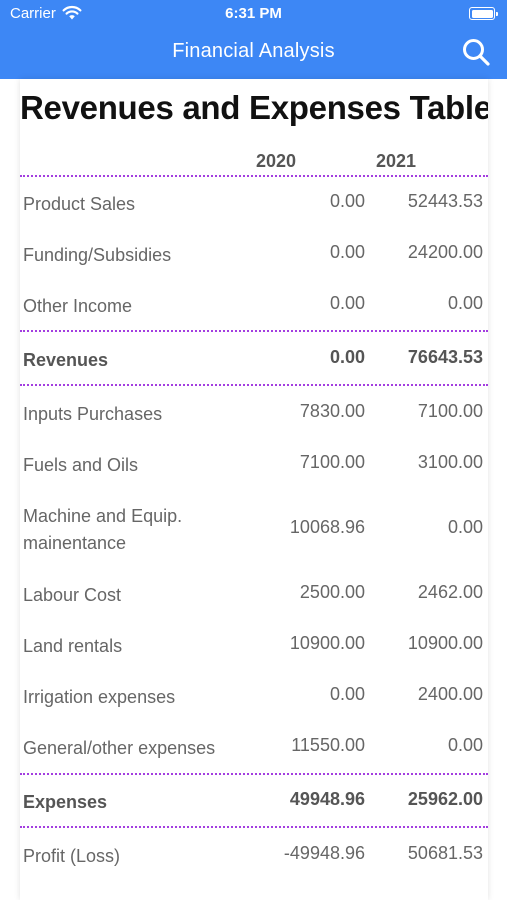 This screenshot has height=900, width=507. Describe the element at coordinates (66, 360) in the screenshot. I see `row-label: Revenues` at that location.